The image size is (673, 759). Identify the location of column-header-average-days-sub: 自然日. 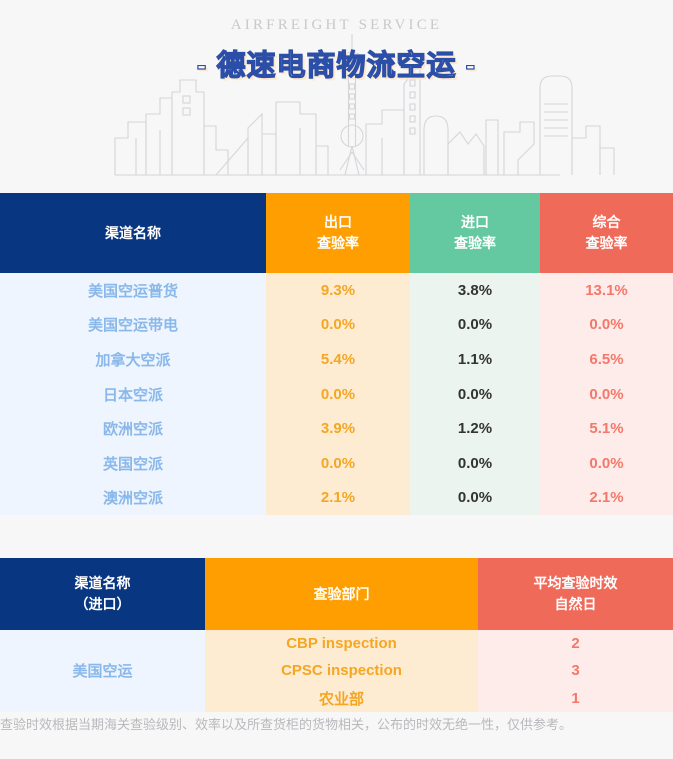
(575, 604).